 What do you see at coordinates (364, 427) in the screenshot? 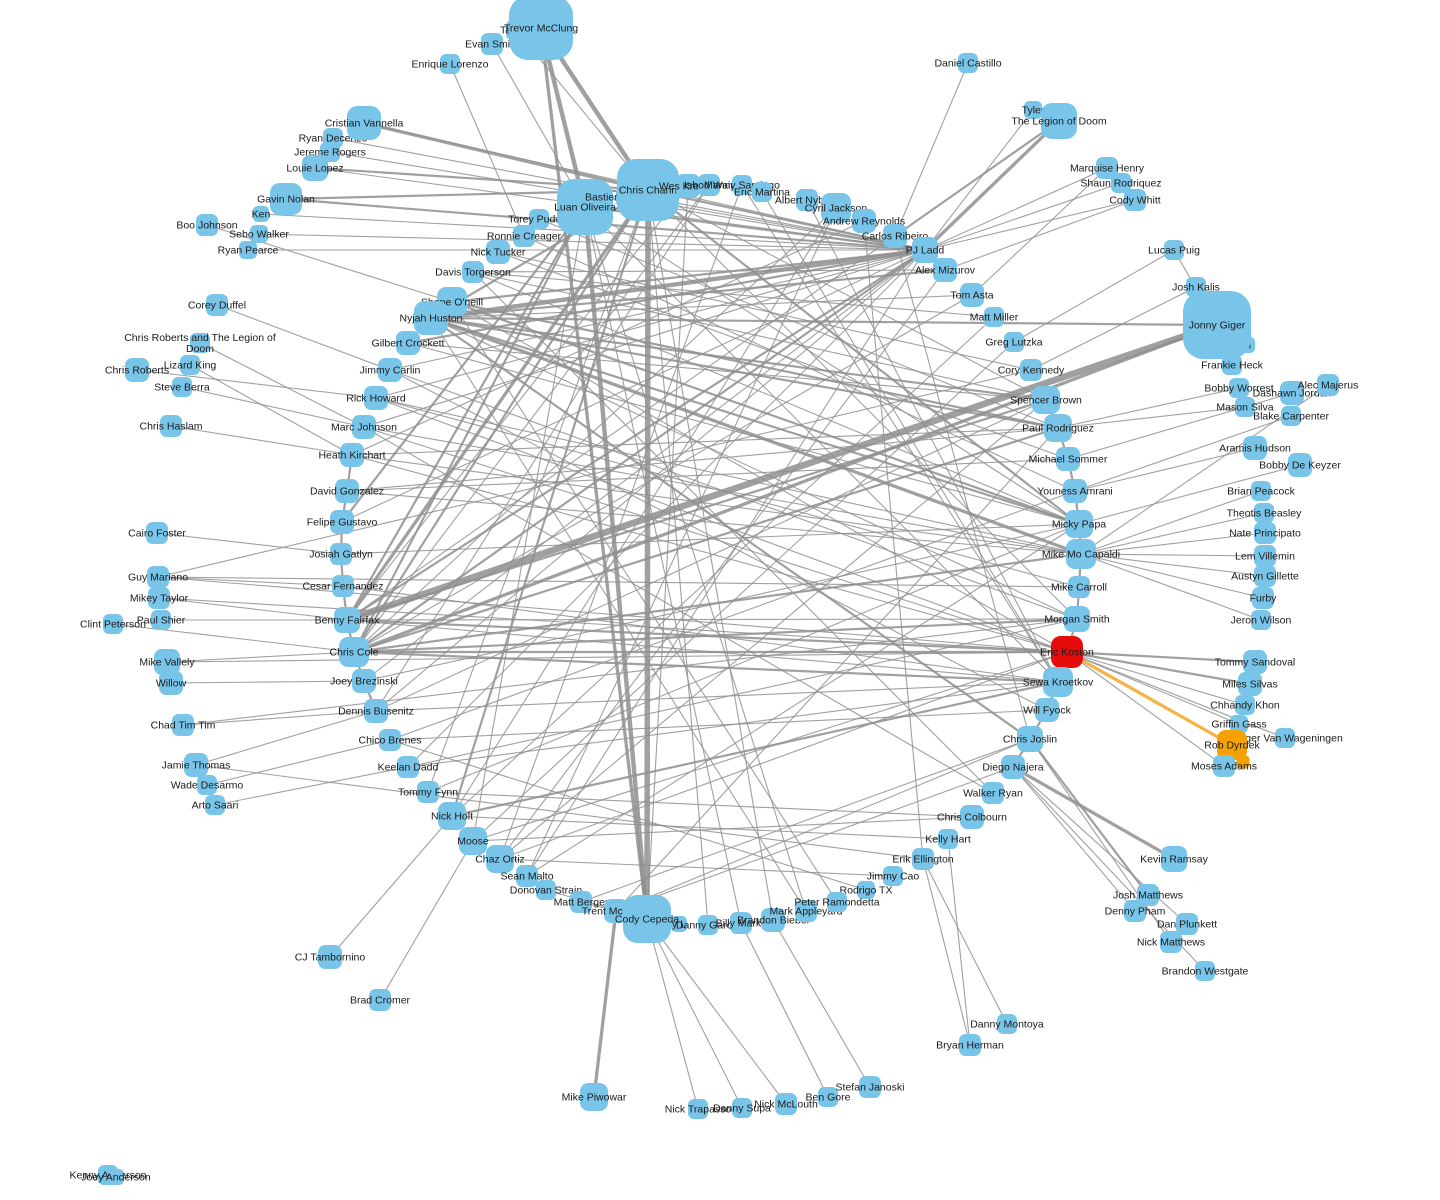
I see `node-marc-johnson: Marc Johnson` at bounding box center [364, 427].